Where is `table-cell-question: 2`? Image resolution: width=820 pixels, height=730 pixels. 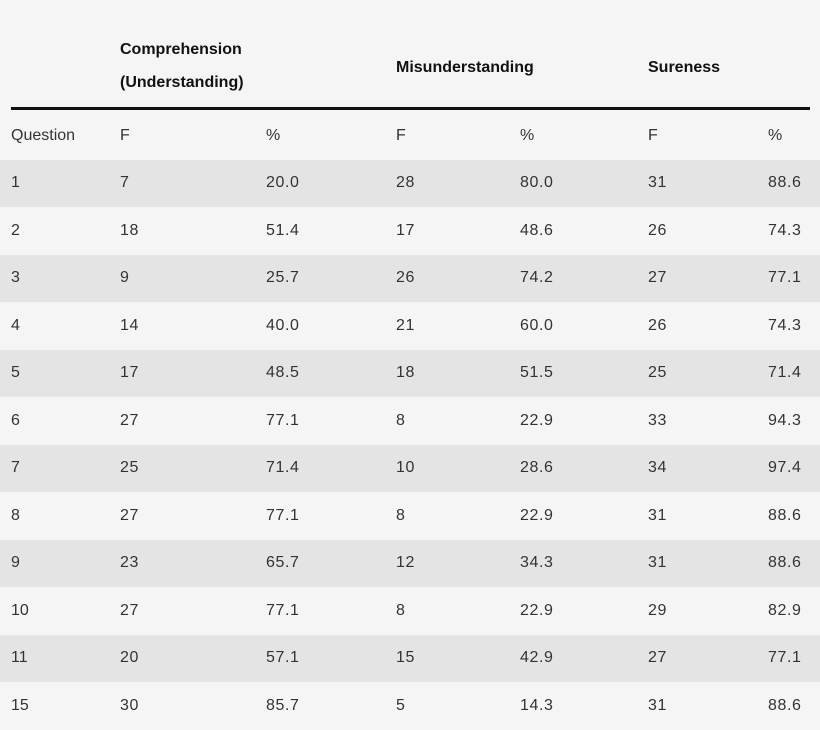
table-cell-question: 2 is located at coordinates (15, 230).